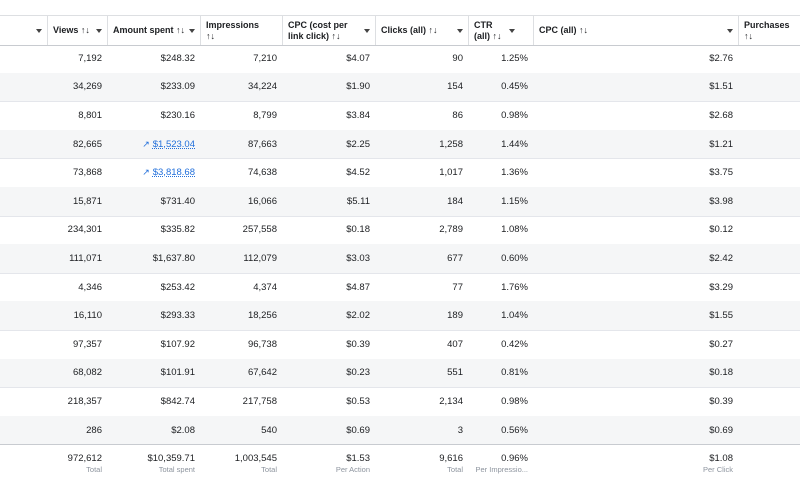 This screenshot has height=481, width=800. Describe the element at coordinates (154, 30) in the screenshot. I see `header-amount-spent: Amount spent ↑↓` at that location.